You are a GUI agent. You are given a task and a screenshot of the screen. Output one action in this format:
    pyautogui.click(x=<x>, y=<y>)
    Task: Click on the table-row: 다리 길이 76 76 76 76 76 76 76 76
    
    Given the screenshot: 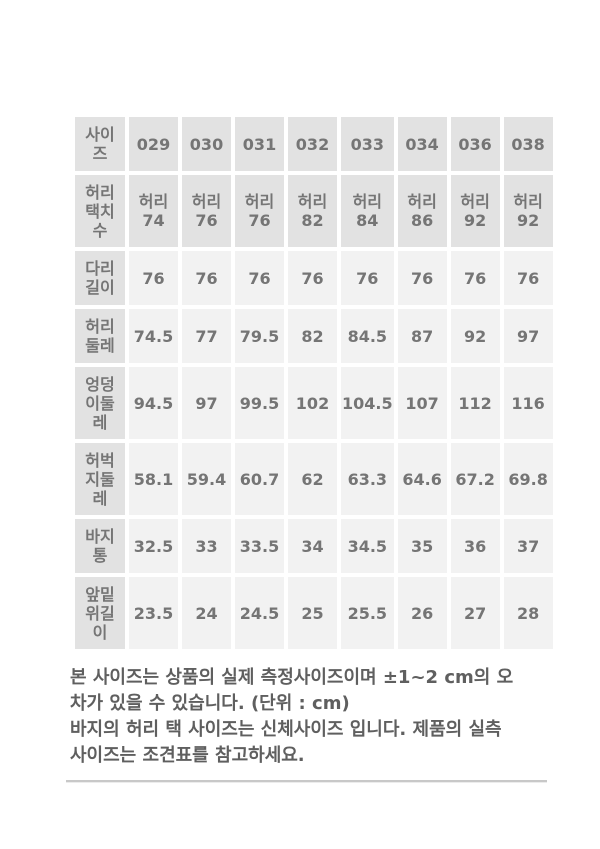 What is the action you would take?
    pyautogui.click(x=314, y=278)
    